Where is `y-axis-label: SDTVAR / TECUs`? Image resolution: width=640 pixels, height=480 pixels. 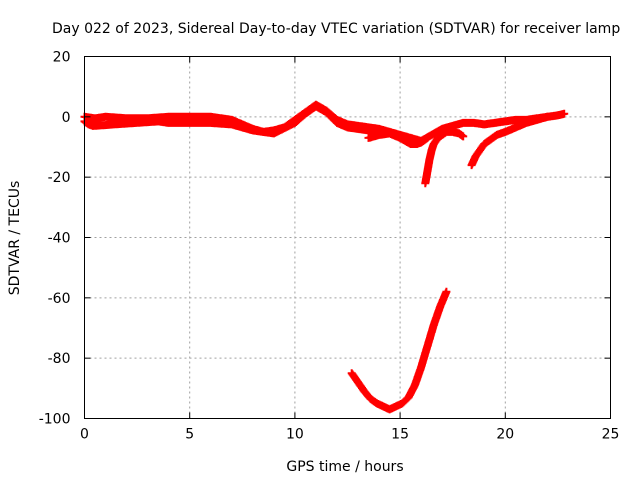 y-axis-label: SDTVAR / TECUs is located at coordinates (15, 238).